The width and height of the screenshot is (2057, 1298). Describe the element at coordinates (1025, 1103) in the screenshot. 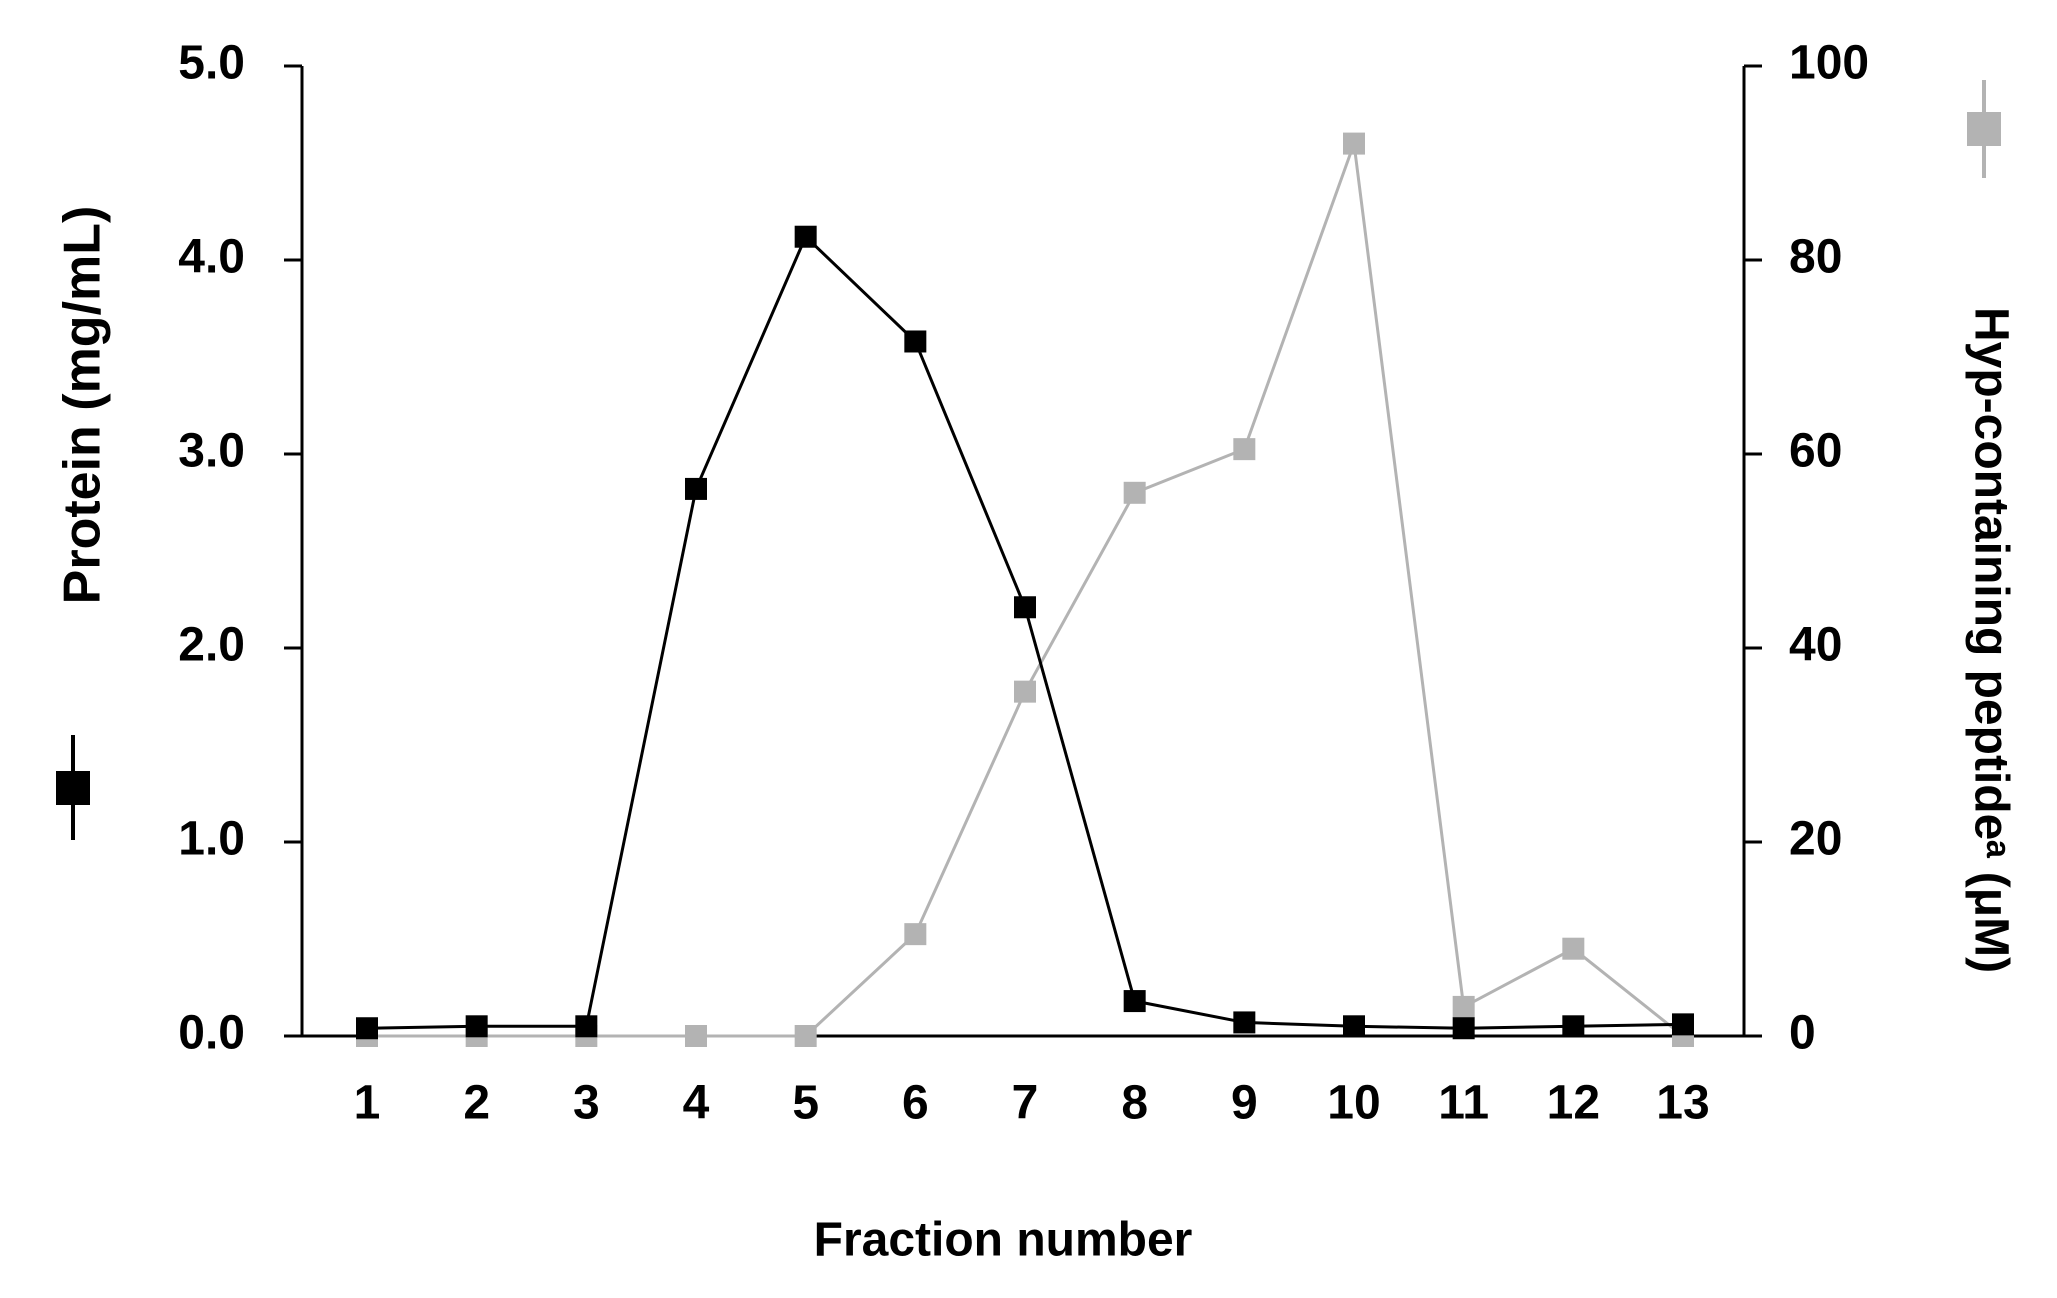

I see `x-tick-label: 7` at that location.